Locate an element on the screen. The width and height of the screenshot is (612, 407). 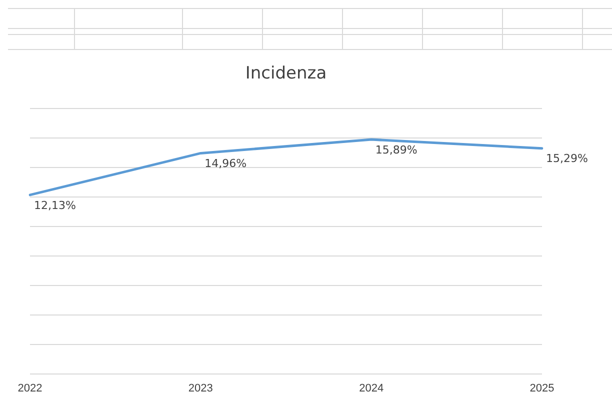
x-tick-label: 2024 is located at coordinates (371, 388).